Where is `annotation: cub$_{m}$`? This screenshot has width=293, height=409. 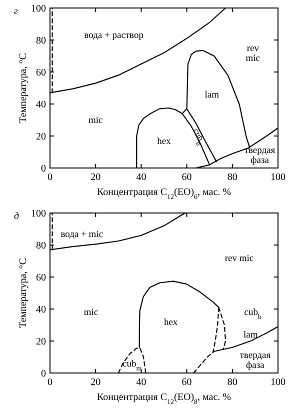 annotation: cub$_{m}$ is located at coordinates (132, 365).